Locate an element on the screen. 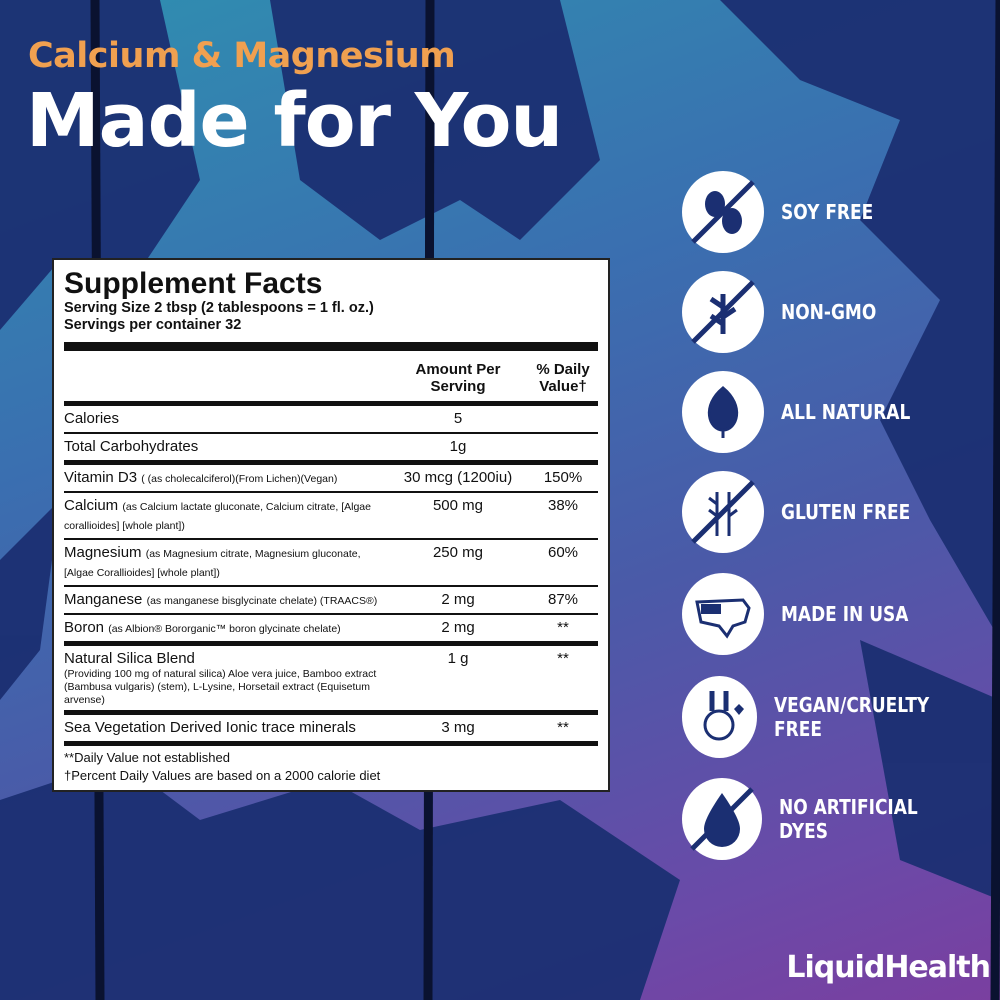 This screenshot has width=1000, height=1000. nutrient-label: Calories is located at coordinates (92, 418).